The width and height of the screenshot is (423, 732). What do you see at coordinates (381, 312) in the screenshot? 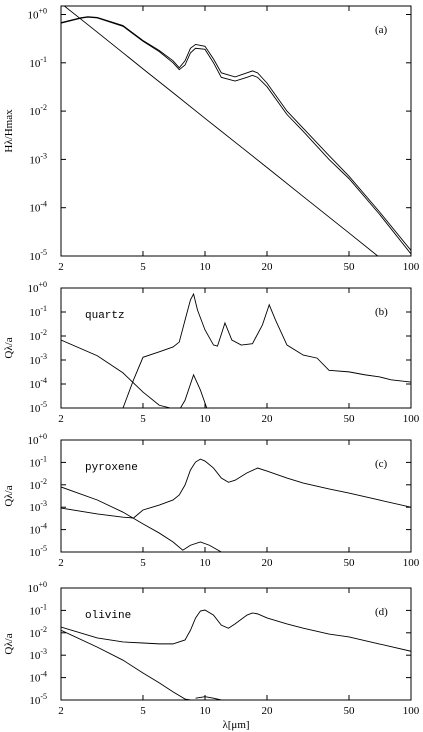
I see `panel-label: (b)` at bounding box center [381, 312].